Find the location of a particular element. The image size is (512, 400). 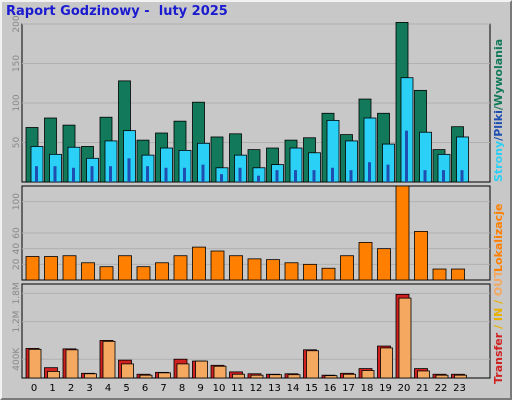

x-tick-label: 14 is located at coordinates (293, 388).